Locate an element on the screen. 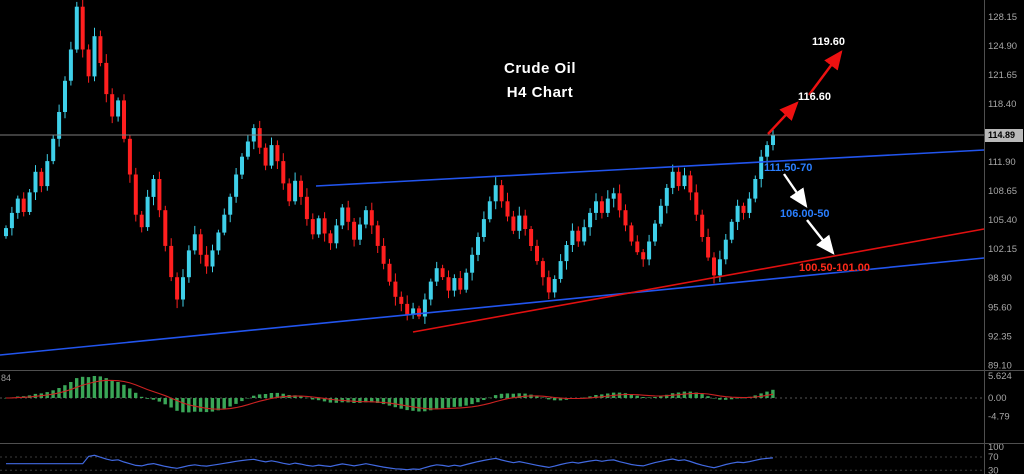 The image size is (1024, 474). macd-panel: 5.624 0.00 -4.79 is located at coordinates (506, 397).